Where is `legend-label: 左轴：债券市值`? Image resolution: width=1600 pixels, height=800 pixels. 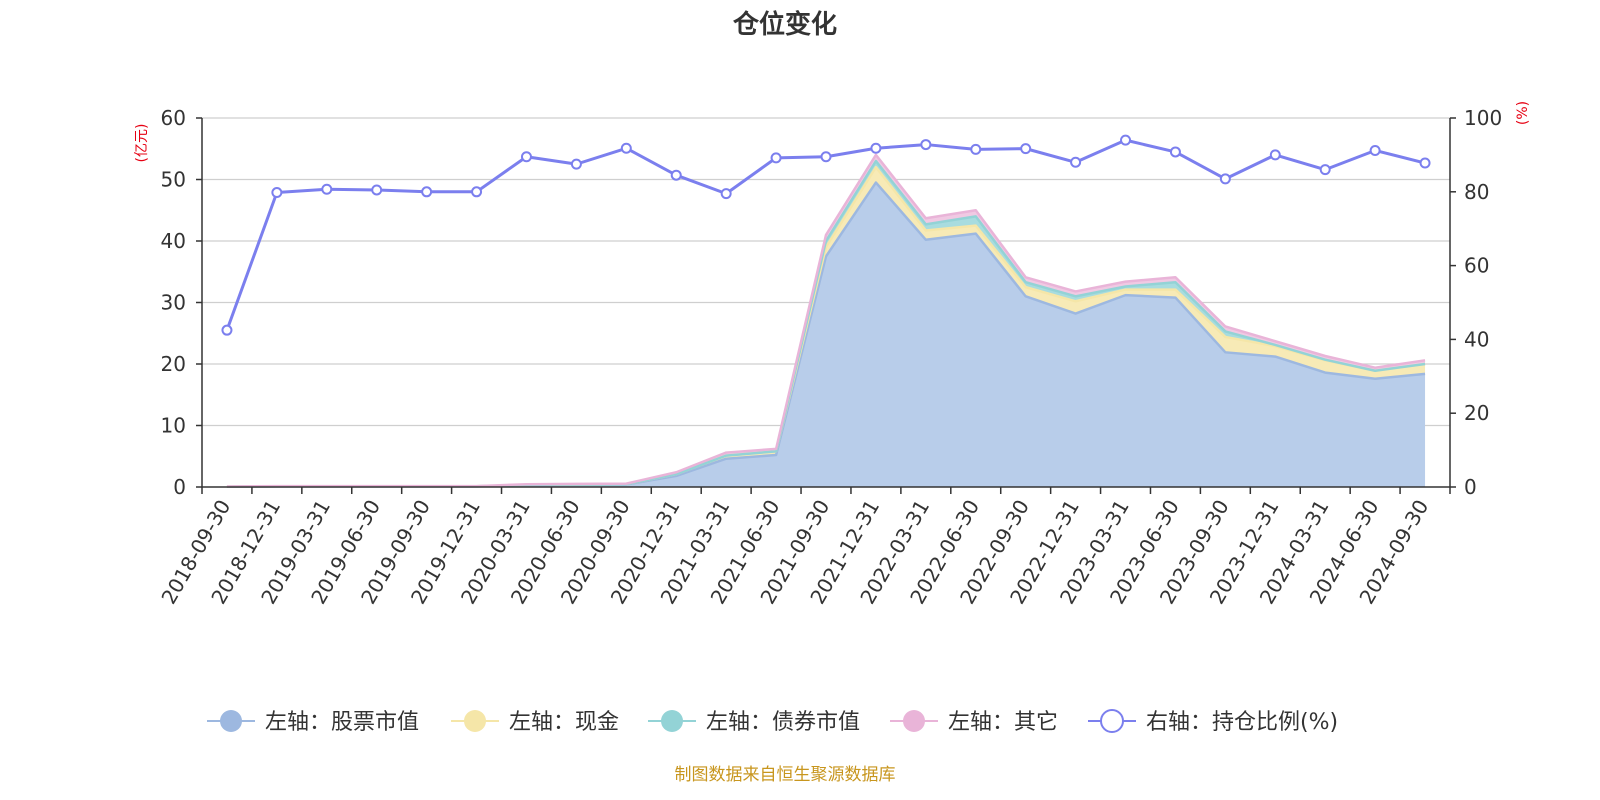 legend-label: 左轴：债券市值 is located at coordinates (783, 722).